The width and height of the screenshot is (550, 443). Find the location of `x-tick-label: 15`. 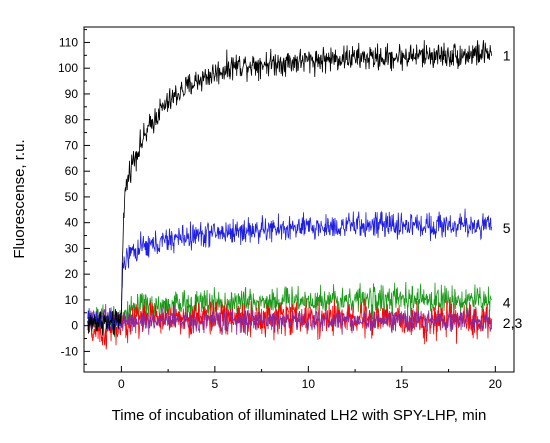

x-tick-label: 15 is located at coordinates (402, 384).